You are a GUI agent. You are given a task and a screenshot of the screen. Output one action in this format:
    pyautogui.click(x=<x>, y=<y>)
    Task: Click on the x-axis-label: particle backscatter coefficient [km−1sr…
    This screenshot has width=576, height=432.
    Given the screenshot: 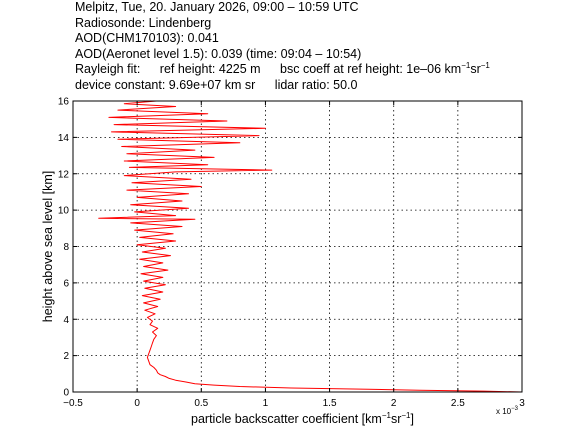 What is the action you would take?
    pyautogui.click(x=302, y=418)
    